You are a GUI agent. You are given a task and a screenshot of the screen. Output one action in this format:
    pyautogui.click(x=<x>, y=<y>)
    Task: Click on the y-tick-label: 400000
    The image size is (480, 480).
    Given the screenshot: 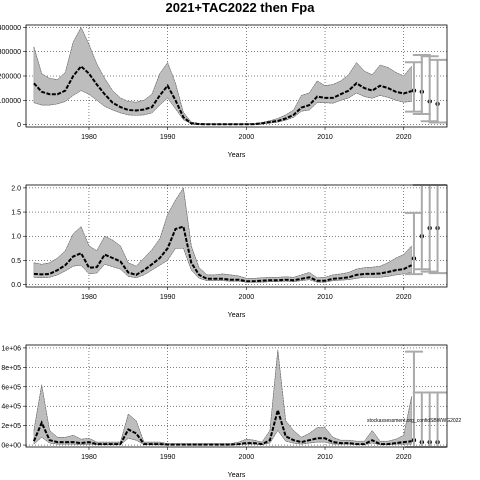 What is the action you would take?
    pyautogui.click(x=10, y=28)
    